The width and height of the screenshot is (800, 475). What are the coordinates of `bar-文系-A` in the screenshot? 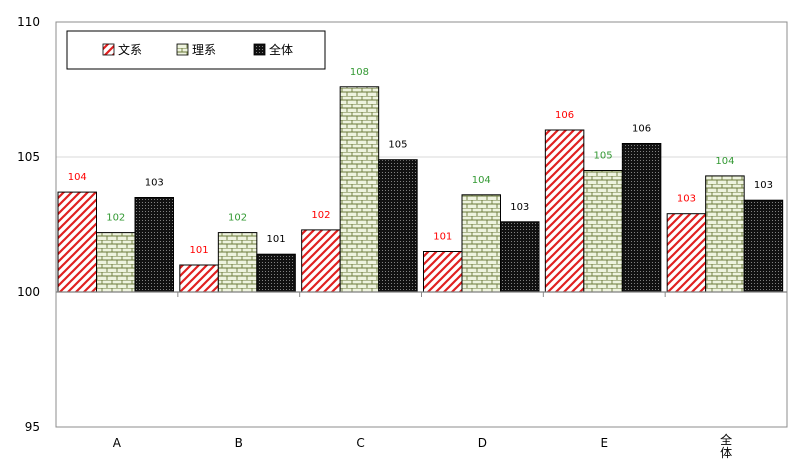 It's located at (77, 242).